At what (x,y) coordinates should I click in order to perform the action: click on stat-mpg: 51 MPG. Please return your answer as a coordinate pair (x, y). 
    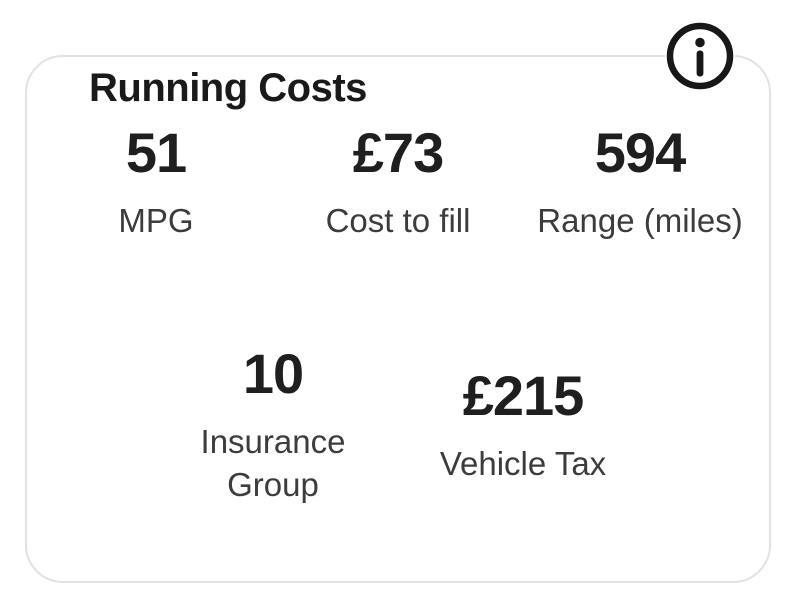
    Looking at the image, I should click on (156, 181).